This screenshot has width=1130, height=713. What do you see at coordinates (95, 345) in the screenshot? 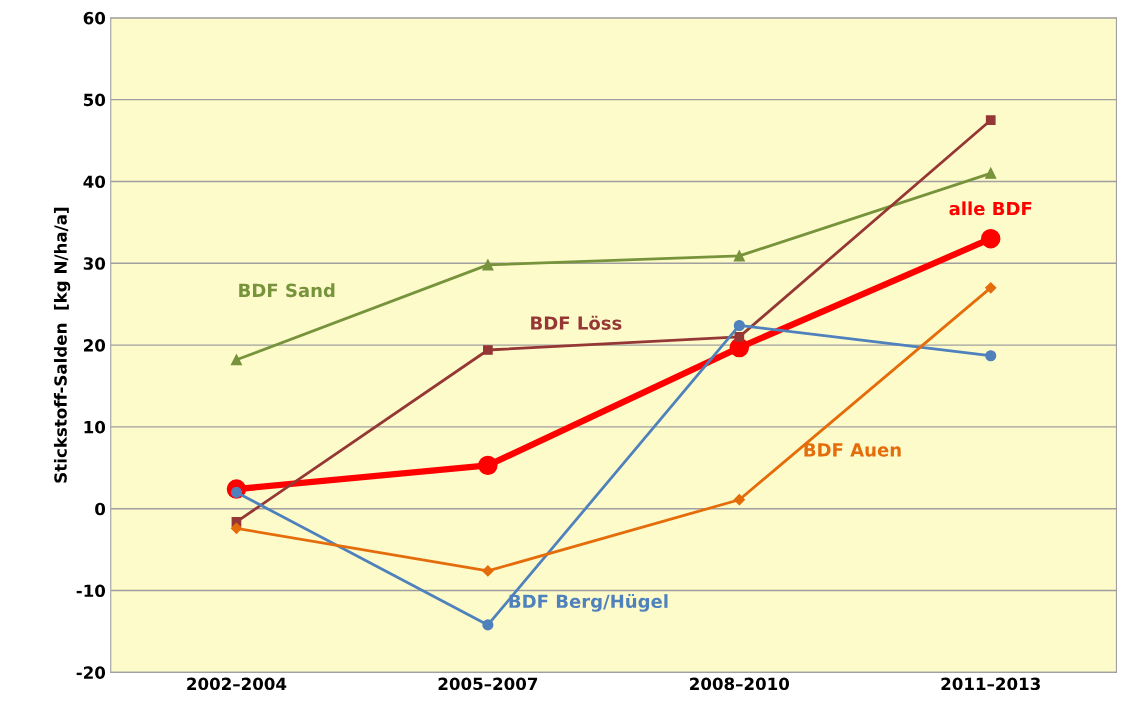
I see `y-tick-label: 20` at bounding box center [95, 345].